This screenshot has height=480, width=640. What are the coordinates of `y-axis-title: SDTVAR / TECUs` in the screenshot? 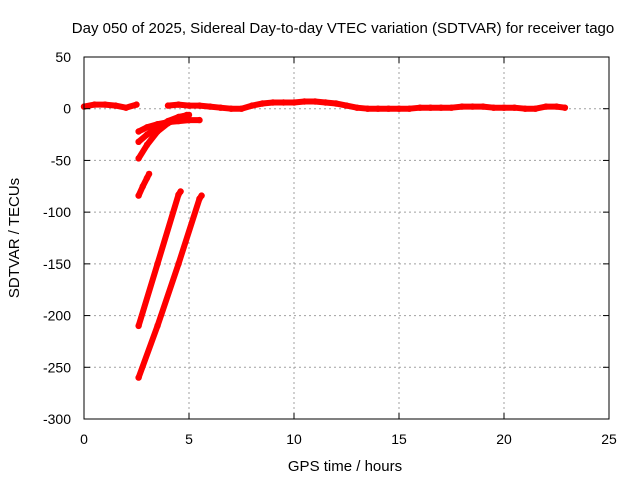 It's located at (14, 238).